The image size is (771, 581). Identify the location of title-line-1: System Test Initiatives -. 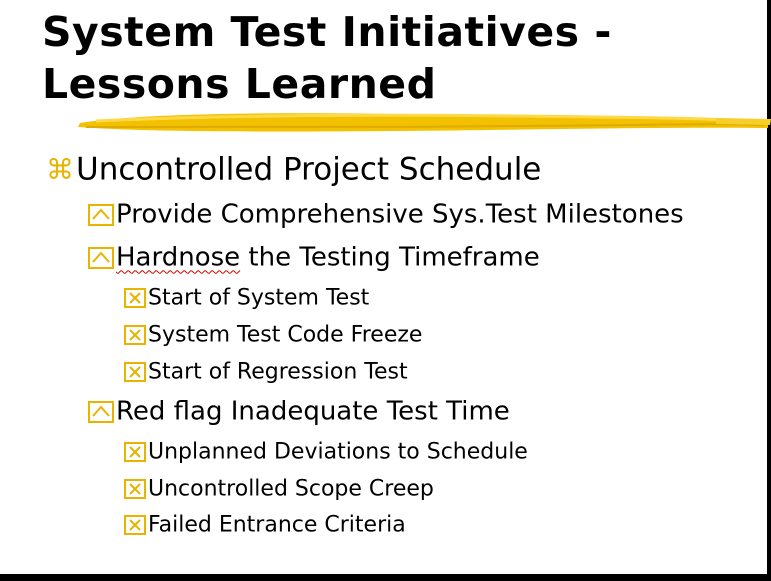
(327, 32).